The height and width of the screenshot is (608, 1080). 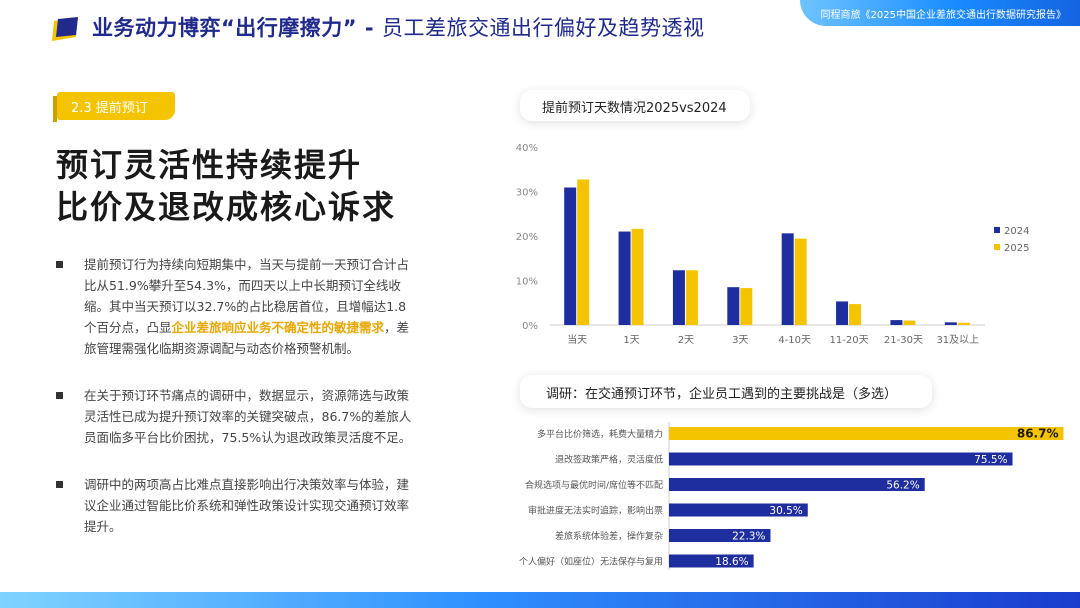 I want to click on bottom-gradient-band, so click(x=540, y=600).